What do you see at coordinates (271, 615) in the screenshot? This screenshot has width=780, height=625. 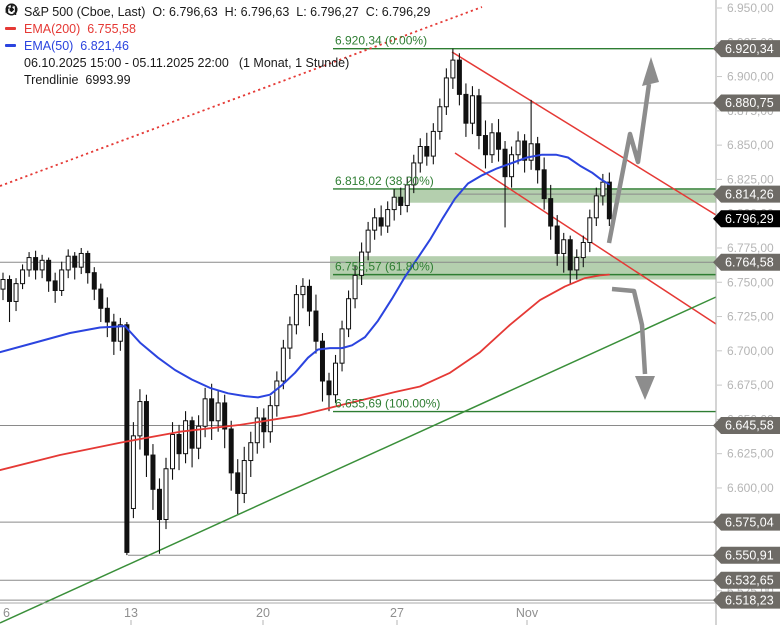 I see `x-axis-scale: 6 13 20 27 Nov` at bounding box center [271, 615].